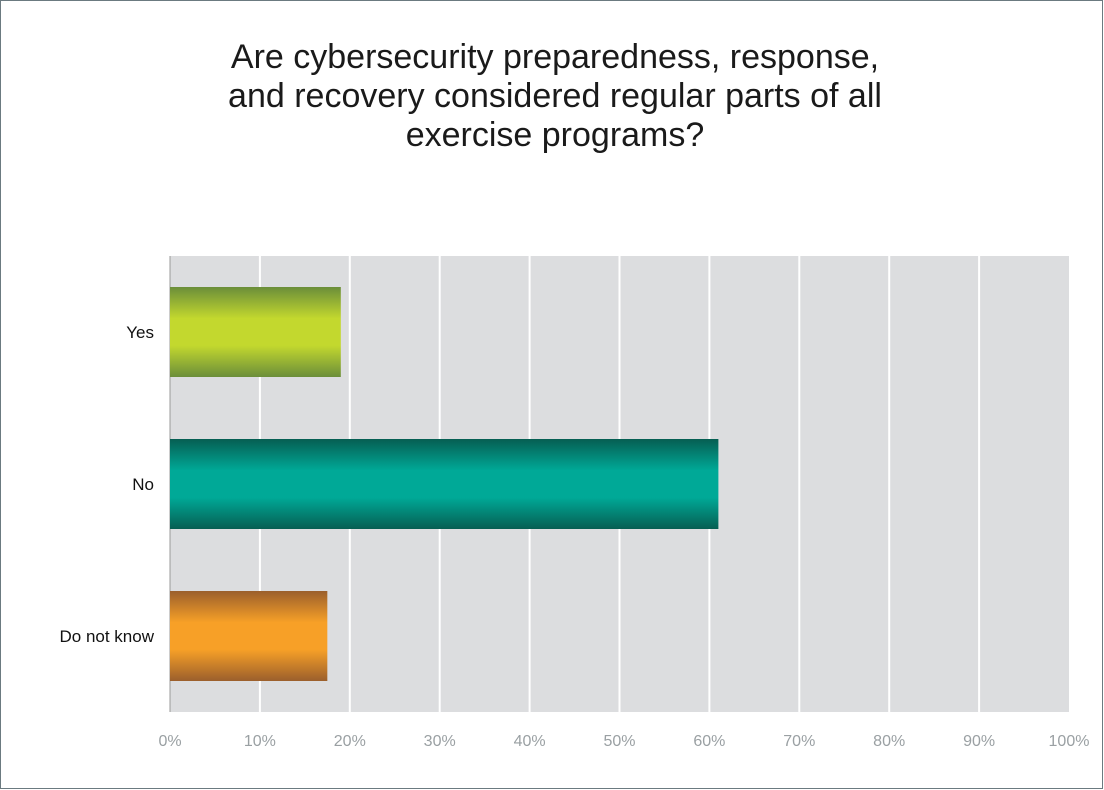 The height and width of the screenshot is (790, 1104). I want to click on x-tick-label: 20%, so click(350, 741).